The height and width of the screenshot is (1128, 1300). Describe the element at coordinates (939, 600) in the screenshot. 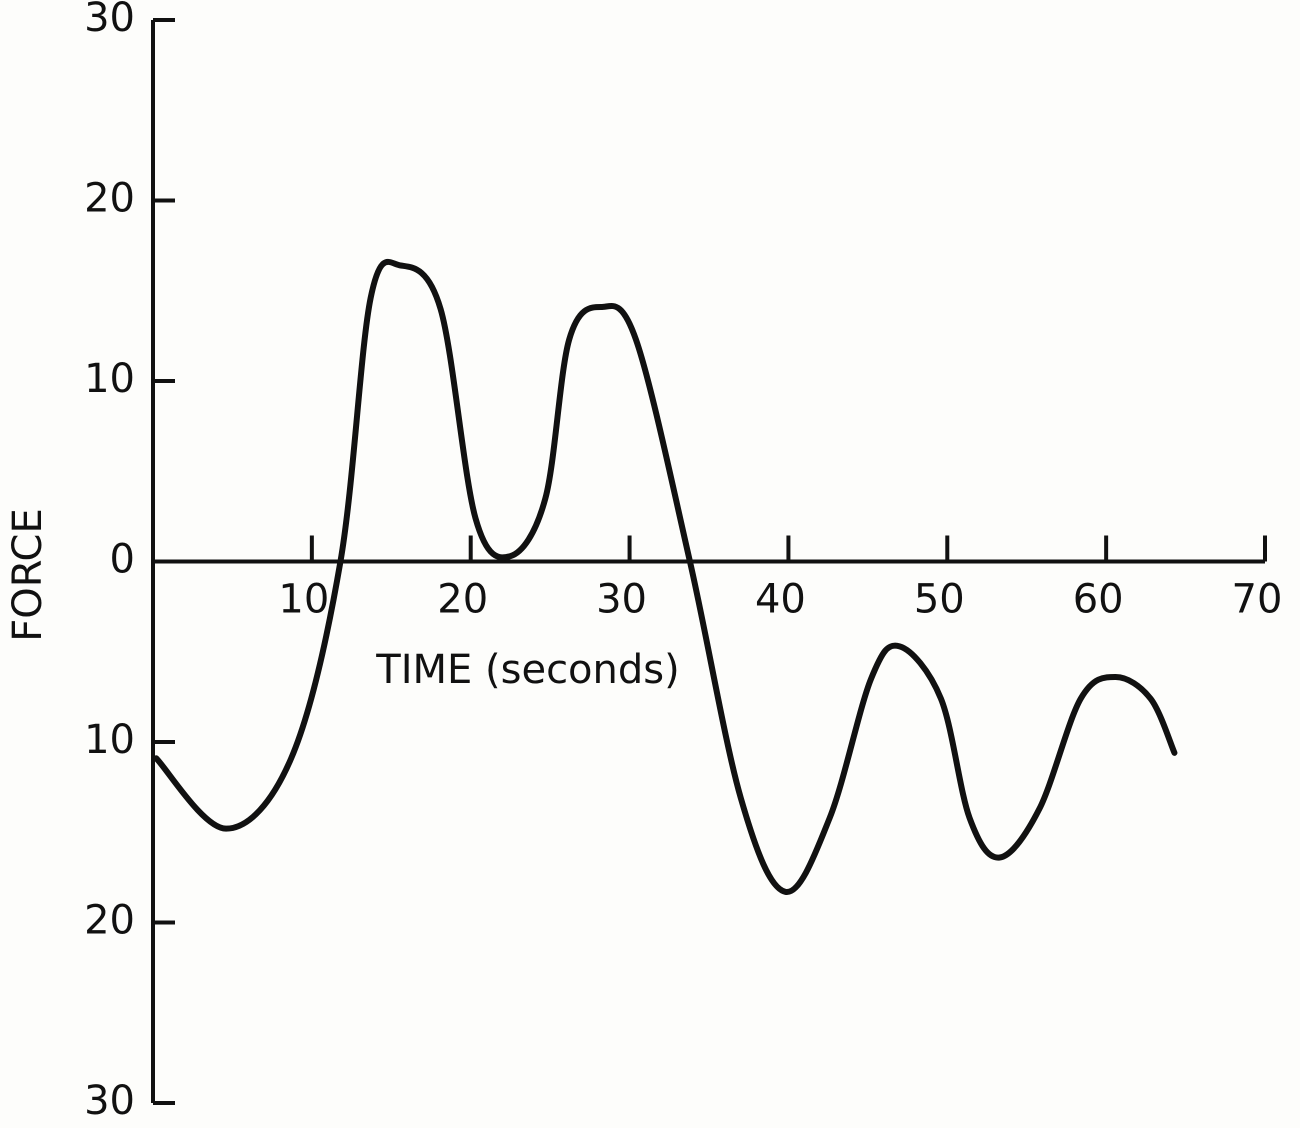

I see `x-tick-label: 50` at that location.